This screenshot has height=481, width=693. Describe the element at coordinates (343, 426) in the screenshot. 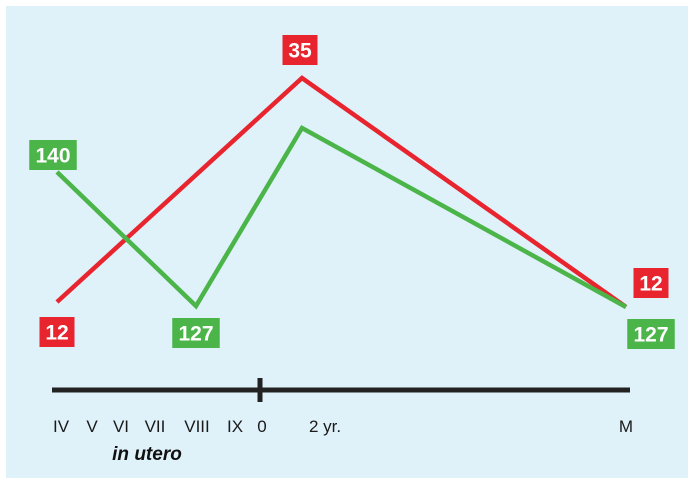

I see `tick-labels: IV V VI VII VIII IX 0 2 yr. M` at that location.